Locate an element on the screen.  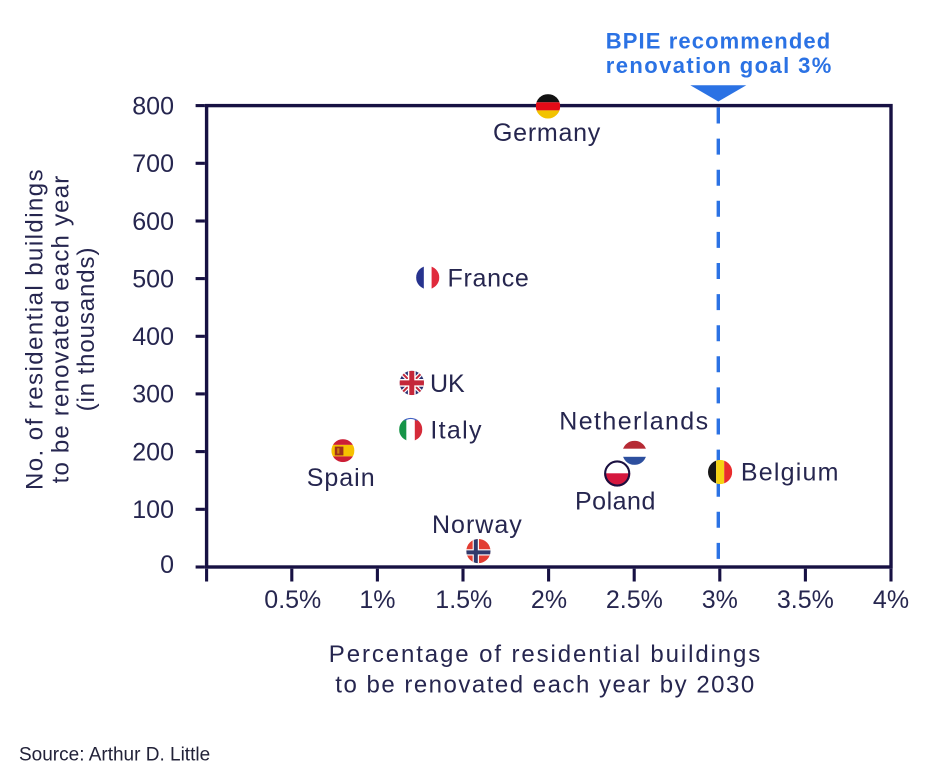
svg-text: to be renovated each year is located at coordinates (60, 329).